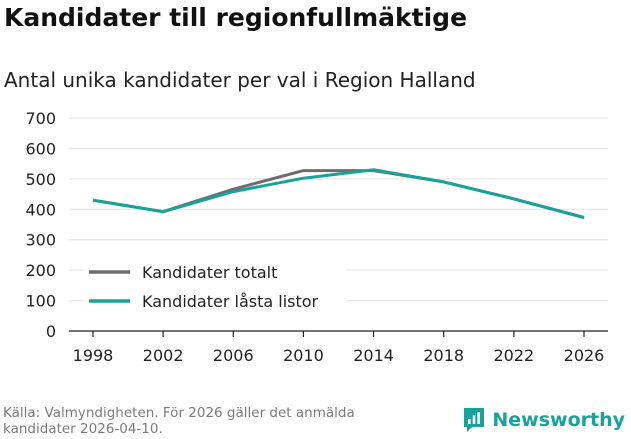 This screenshot has height=439, width=631. I want to click on brand-logo: Newsworthy, so click(543, 420).